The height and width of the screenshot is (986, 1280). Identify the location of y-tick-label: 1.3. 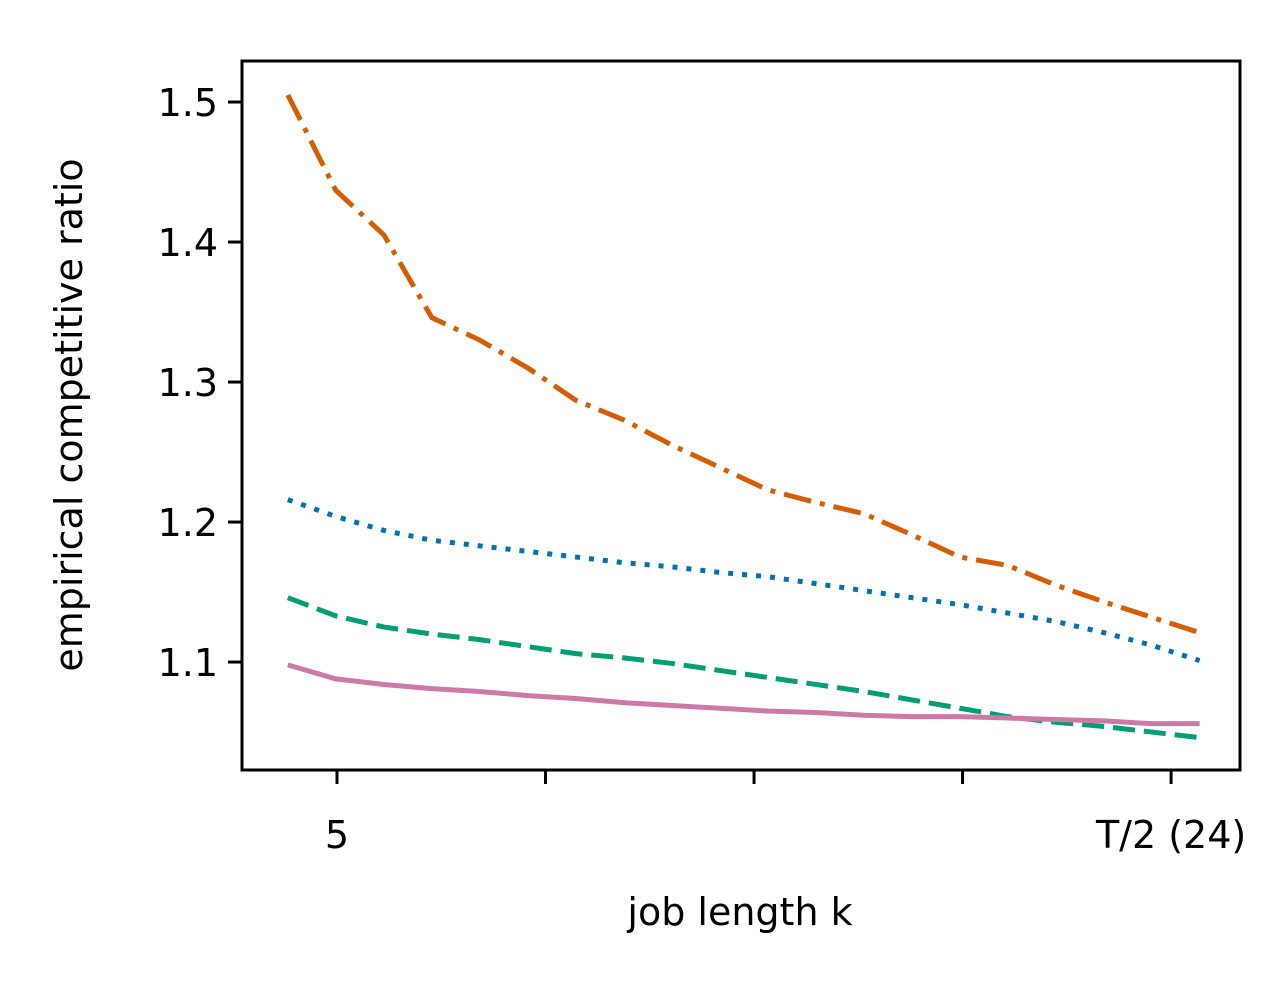
(188, 383).